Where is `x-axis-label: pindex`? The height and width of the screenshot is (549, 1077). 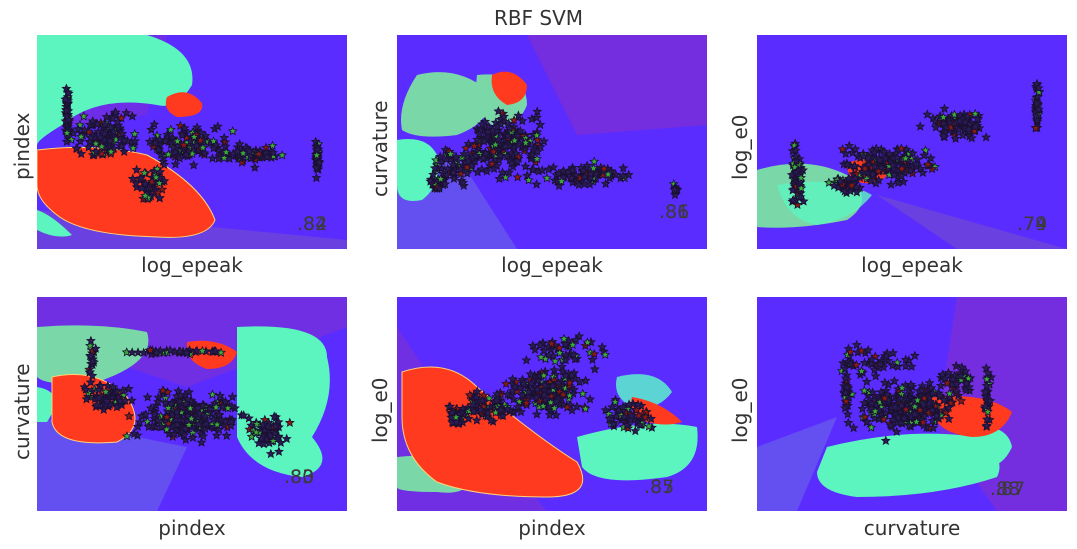
x-axis-label: pindex is located at coordinates (192, 528).